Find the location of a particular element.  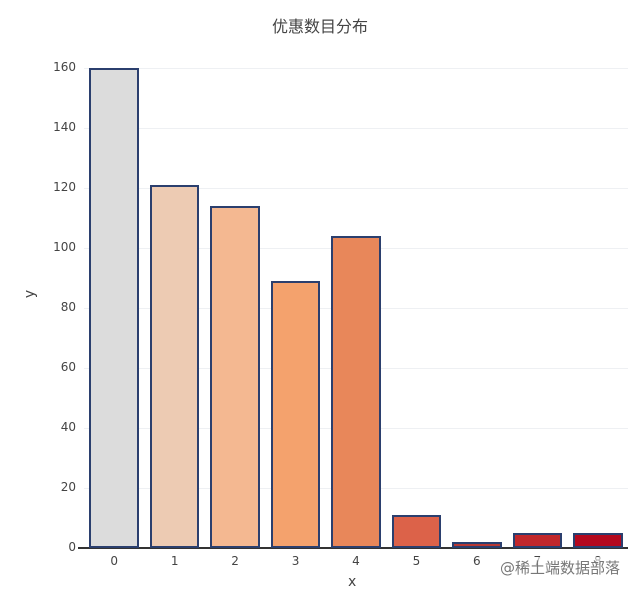

y-axis-label: y is located at coordinates (30, 294).